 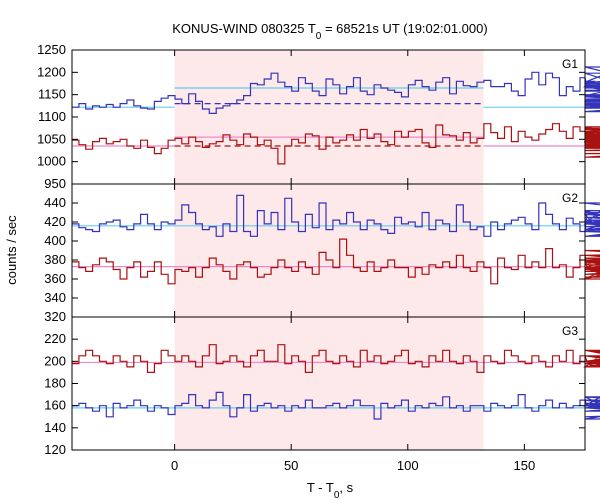 What do you see at coordinates (291, 465) in the screenshot?
I see `x-tick-label: 50` at bounding box center [291, 465].